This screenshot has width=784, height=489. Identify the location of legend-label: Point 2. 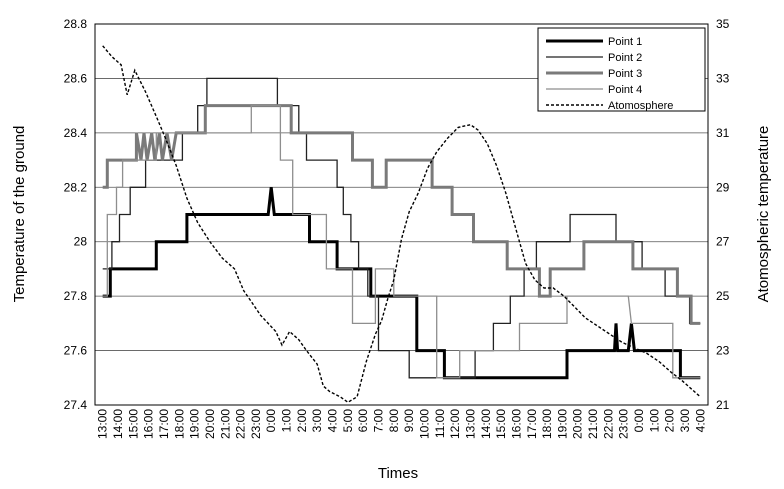
(625, 58).